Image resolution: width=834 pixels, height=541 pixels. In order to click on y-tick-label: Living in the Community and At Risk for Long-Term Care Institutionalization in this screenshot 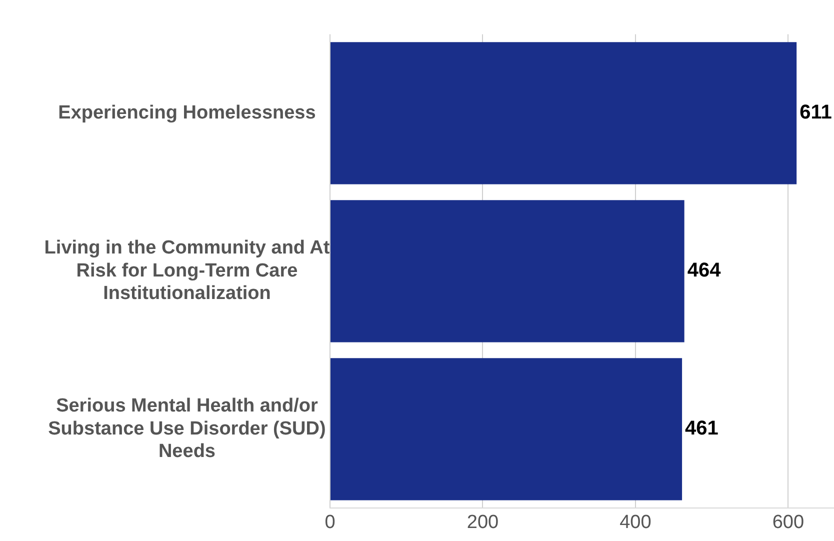, I will do `click(187, 271)`.